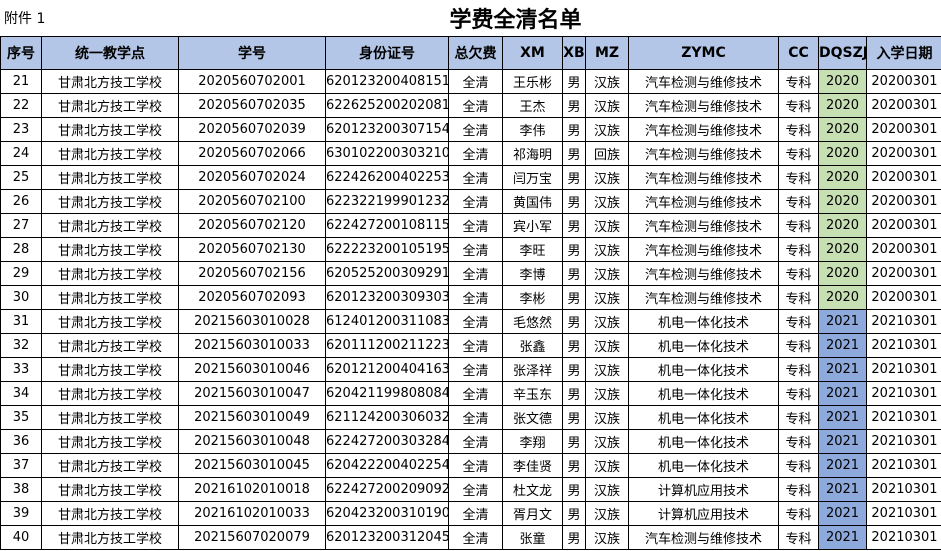  Describe the element at coordinates (532, 513) in the screenshot. I see `cell-name: 胥月文` at that location.